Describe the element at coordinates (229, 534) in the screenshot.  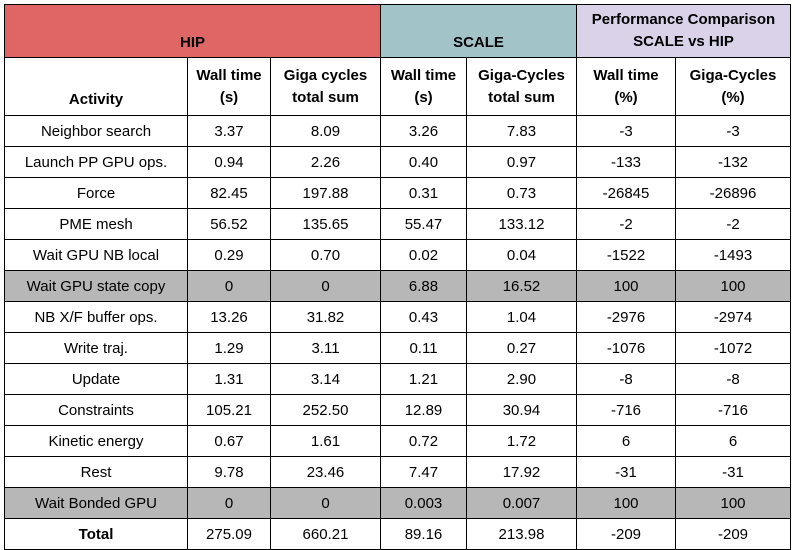
I see `hip-wall-cell: 275.09` at that location.